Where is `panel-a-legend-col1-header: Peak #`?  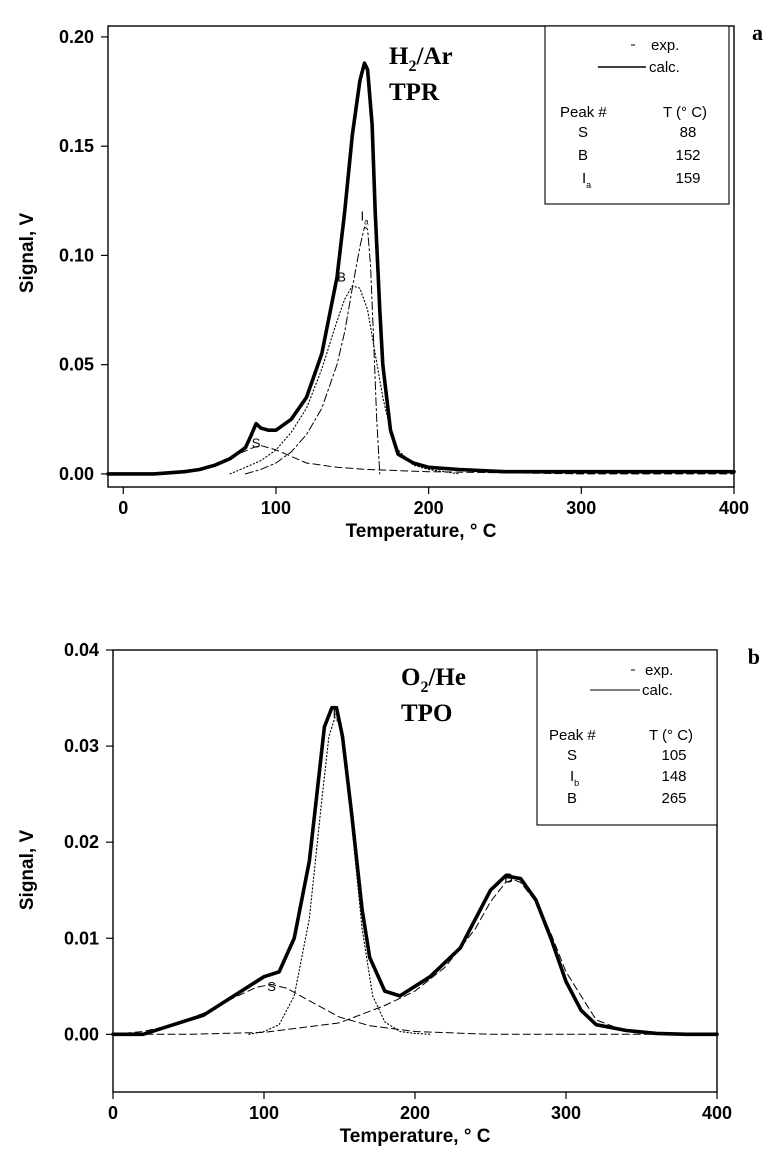
panel-a-legend-col1-header: Peak # is located at coordinates (583, 112).